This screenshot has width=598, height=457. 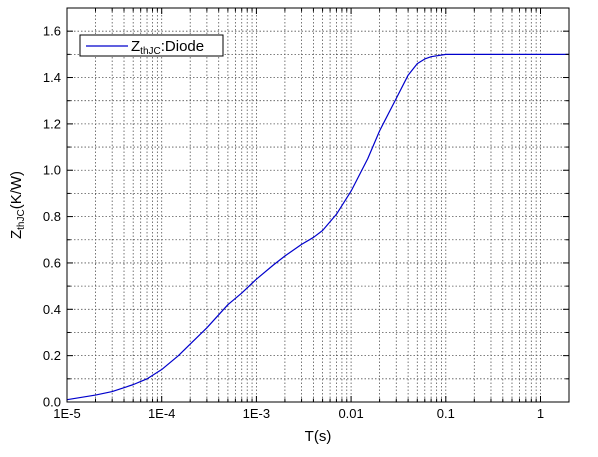 I want to click on legend-box, so click(x=151, y=45).